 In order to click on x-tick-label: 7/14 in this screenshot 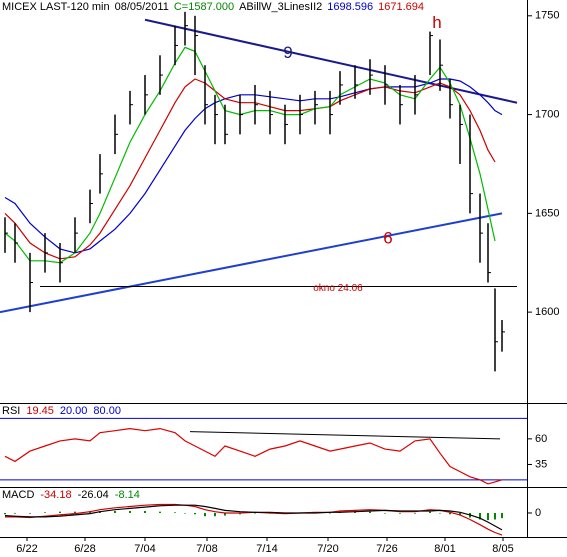, I will do `click(266, 549)`.